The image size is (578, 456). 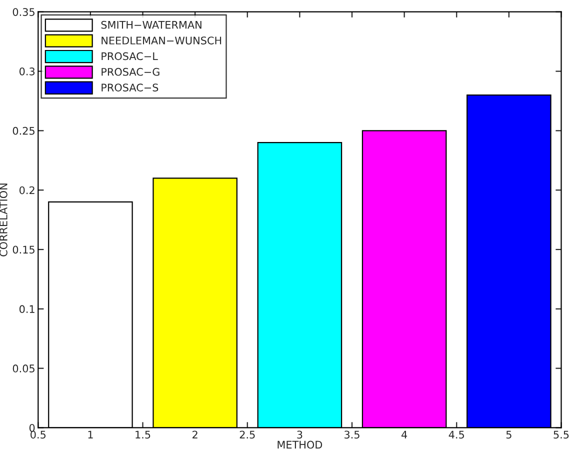 I want to click on x-axis-title: METHOD, so click(x=300, y=444).